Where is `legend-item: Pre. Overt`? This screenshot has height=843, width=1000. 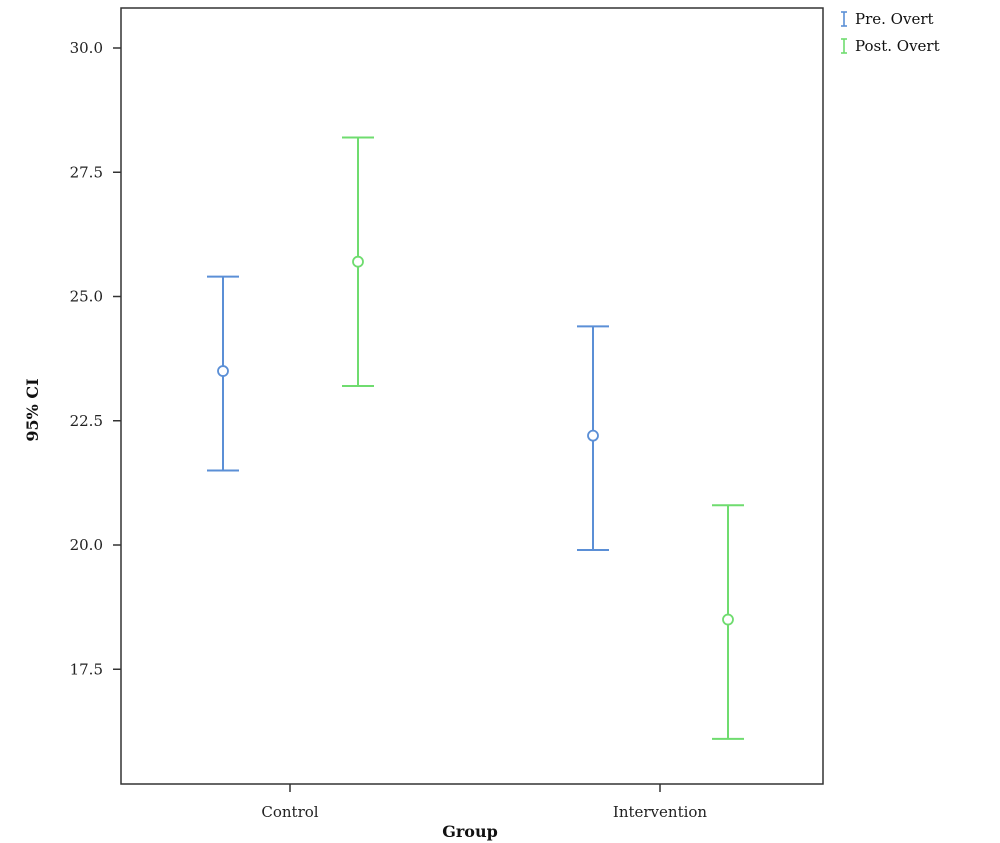 legend-item: Pre. Overt is located at coordinates (887, 19).